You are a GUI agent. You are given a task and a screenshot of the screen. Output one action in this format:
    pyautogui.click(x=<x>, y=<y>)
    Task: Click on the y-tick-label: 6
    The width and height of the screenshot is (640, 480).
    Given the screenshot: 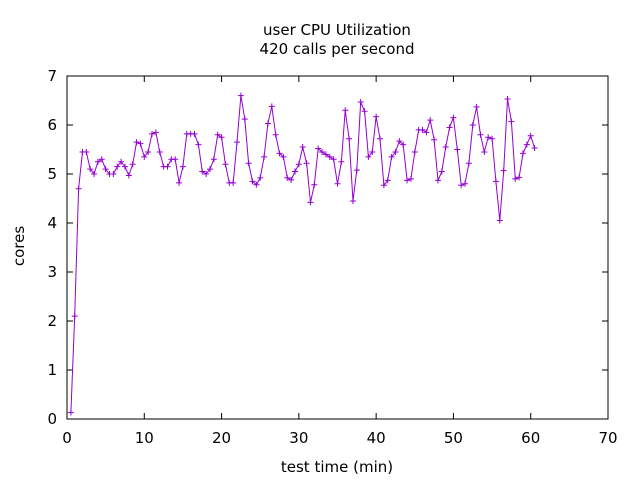 What is the action you would take?
    pyautogui.click(x=52, y=125)
    